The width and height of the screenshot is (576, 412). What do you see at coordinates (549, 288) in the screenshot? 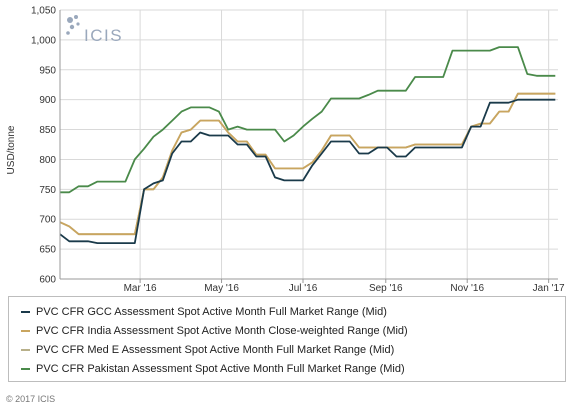
I see `x-tick-label: Jan '17` at bounding box center [549, 288].